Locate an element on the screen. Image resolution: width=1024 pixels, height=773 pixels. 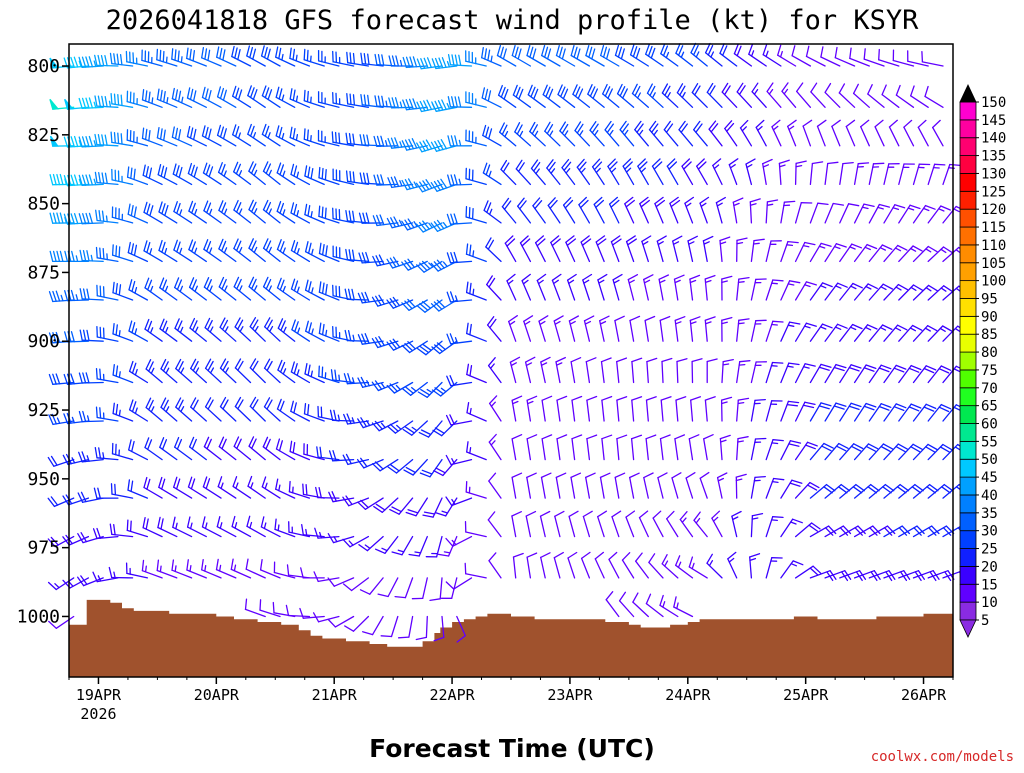
colorbar-label: 135 is located at coordinates (993, 157).